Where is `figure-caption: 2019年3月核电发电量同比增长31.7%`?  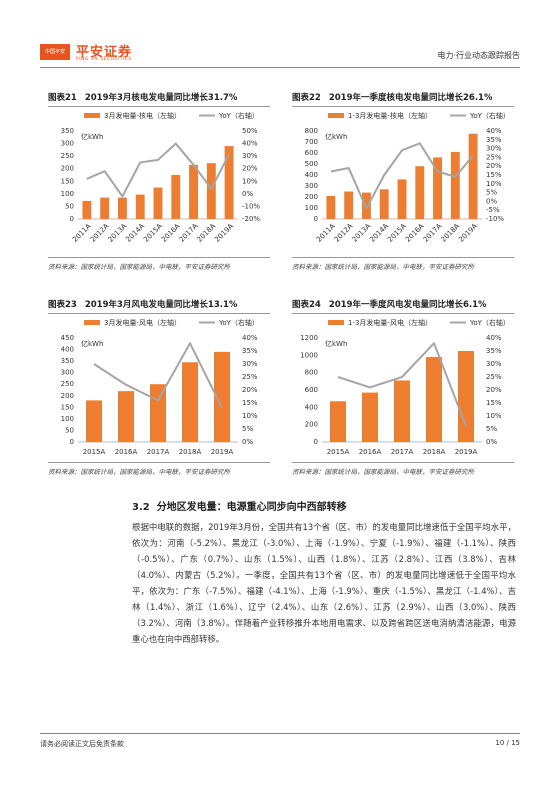 figure-caption: 2019年3月核电发电量同比增长31.7% is located at coordinates (161, 98).